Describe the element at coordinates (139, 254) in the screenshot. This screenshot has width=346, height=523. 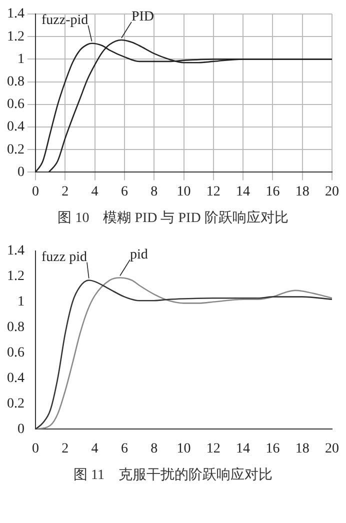
I see `series-label: pid` at that location.